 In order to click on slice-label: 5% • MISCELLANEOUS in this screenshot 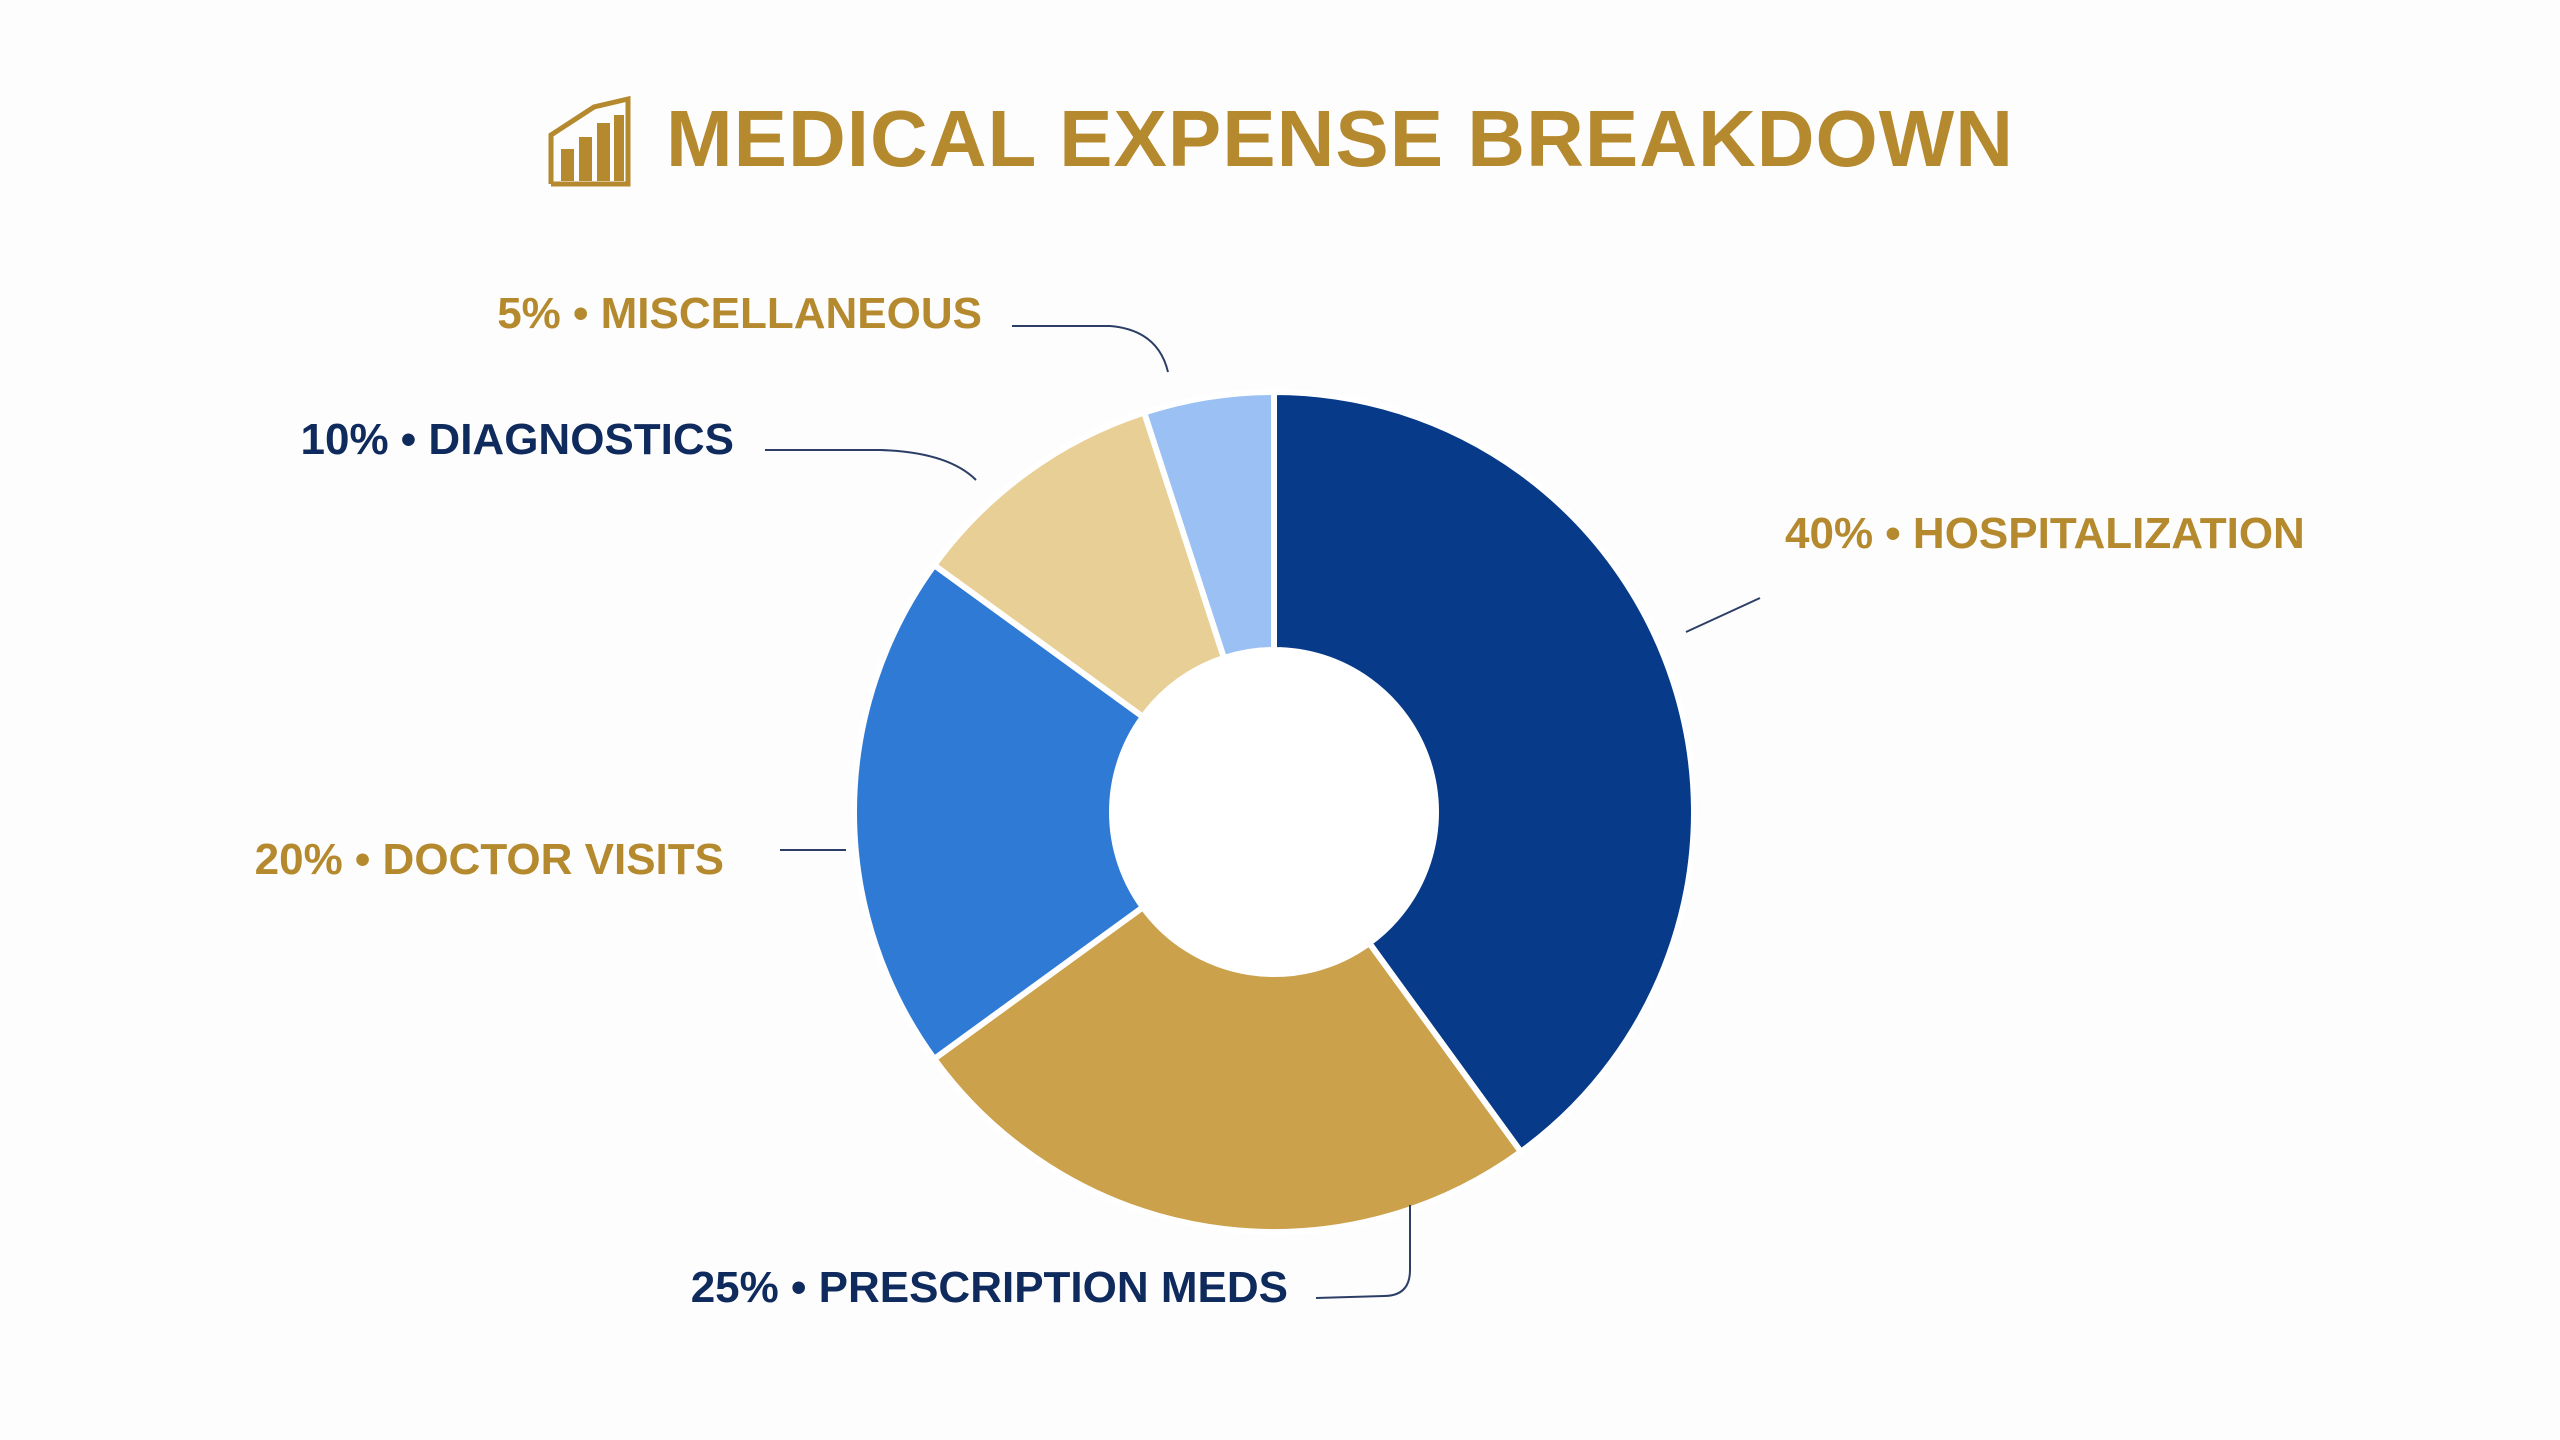, I will do `click(739, 313)`.